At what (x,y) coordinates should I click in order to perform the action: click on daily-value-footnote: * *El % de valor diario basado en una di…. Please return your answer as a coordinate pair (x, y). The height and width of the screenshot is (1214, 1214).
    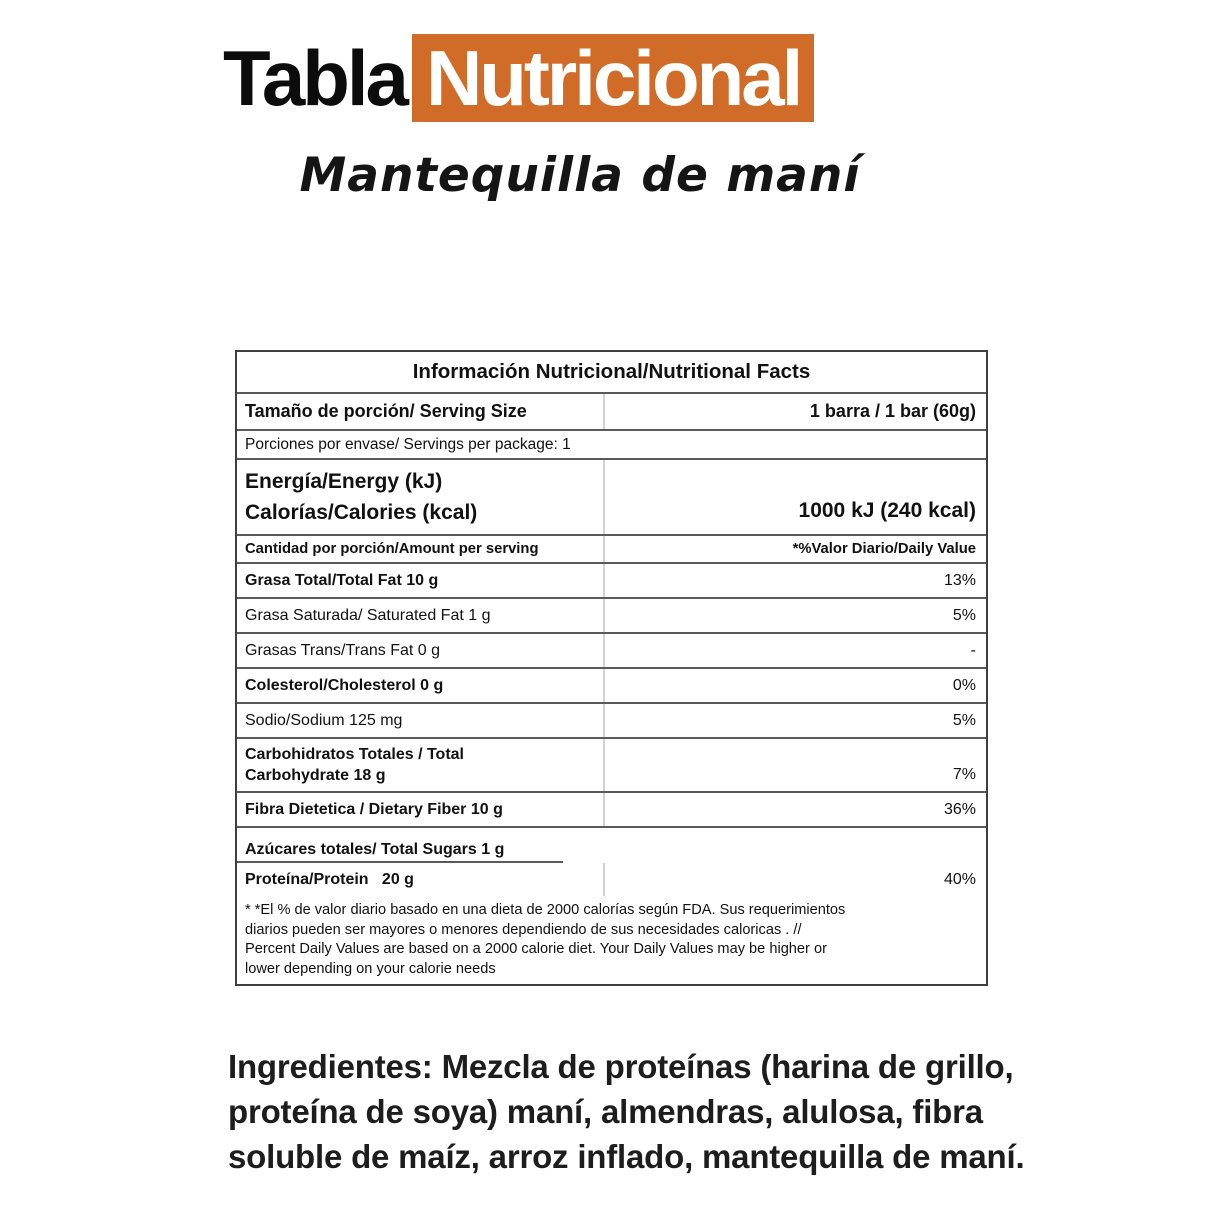
    Looking at the image, I should click on (545, 939).